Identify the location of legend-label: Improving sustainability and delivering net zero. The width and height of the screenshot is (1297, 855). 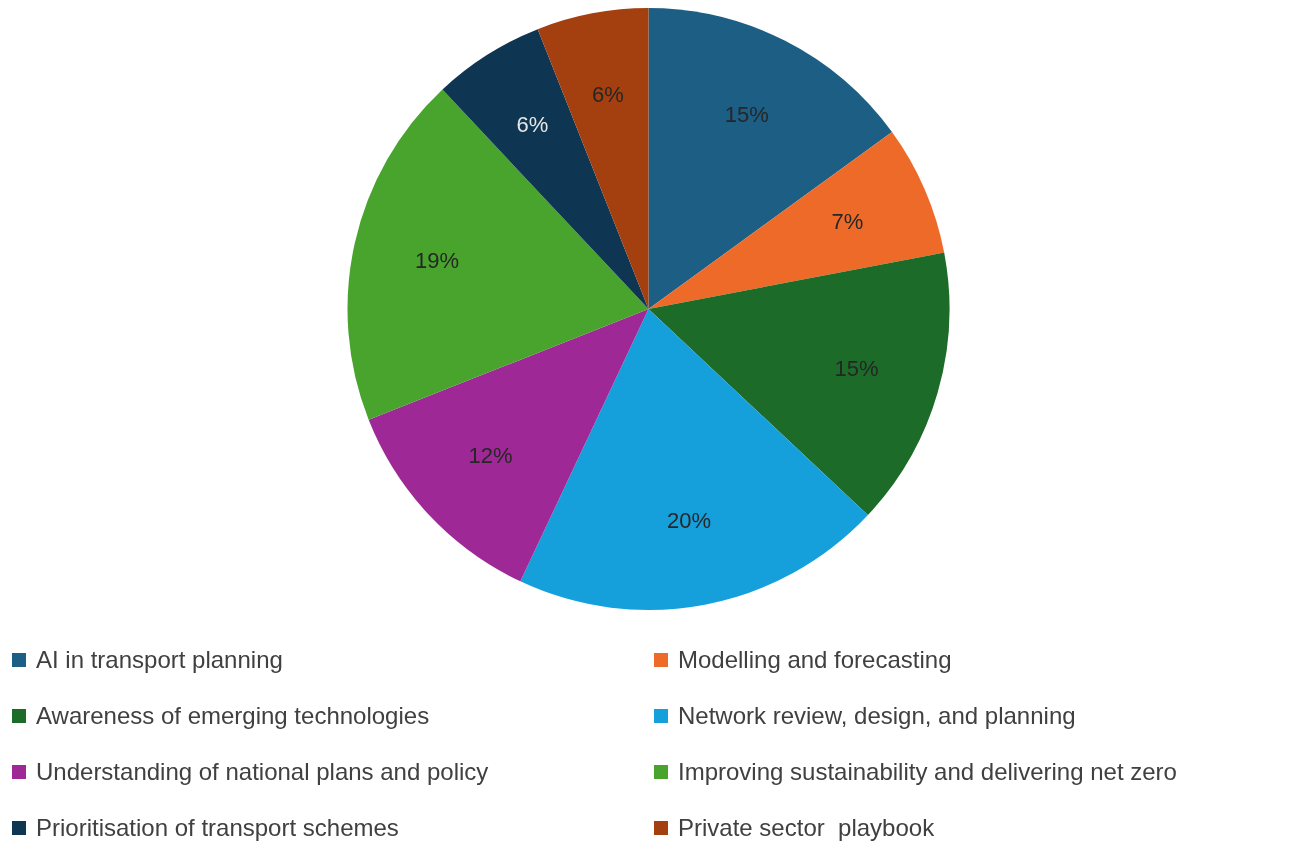
(927, 772).